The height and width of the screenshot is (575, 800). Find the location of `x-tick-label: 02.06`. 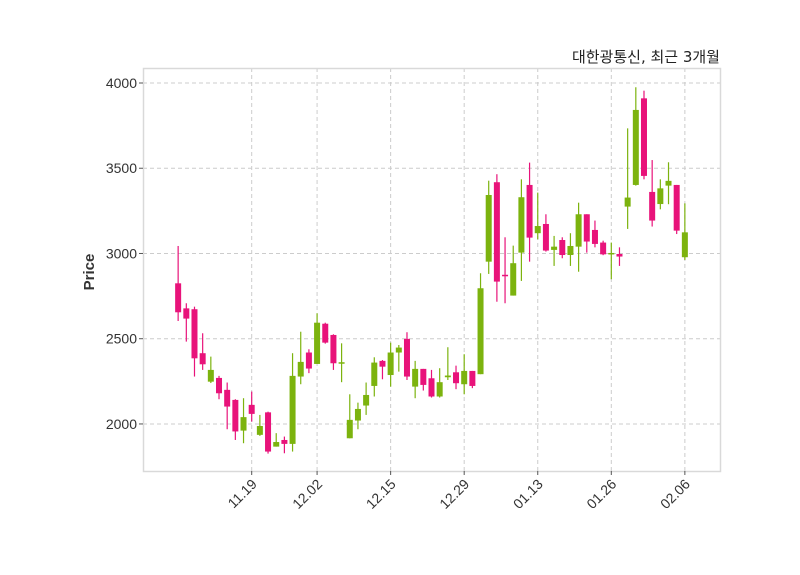

x-tick-label: 02.06 is located at coordinates (675, 494).